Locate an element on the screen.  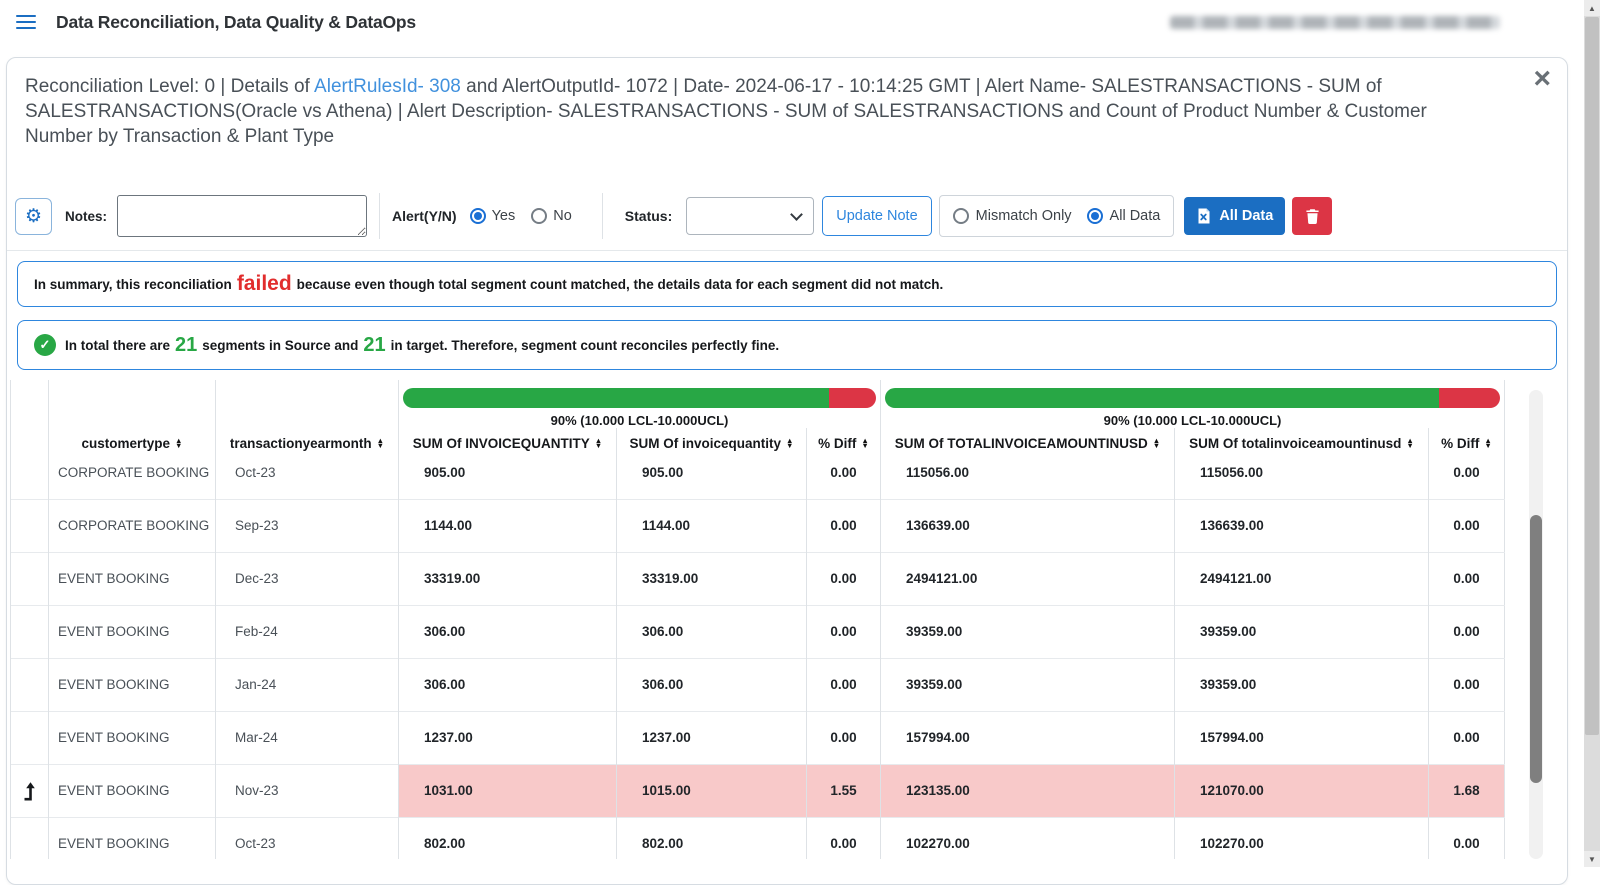
sort-header-sum-of-invoicequantity: SUM Of invoicequantity ▲ ▼ is located at coordinates (711, 443).